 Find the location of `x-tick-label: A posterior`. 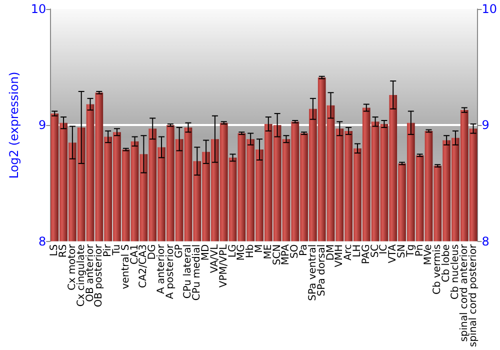

x-tick-label: A posterior is located at coordinates (170, 271).